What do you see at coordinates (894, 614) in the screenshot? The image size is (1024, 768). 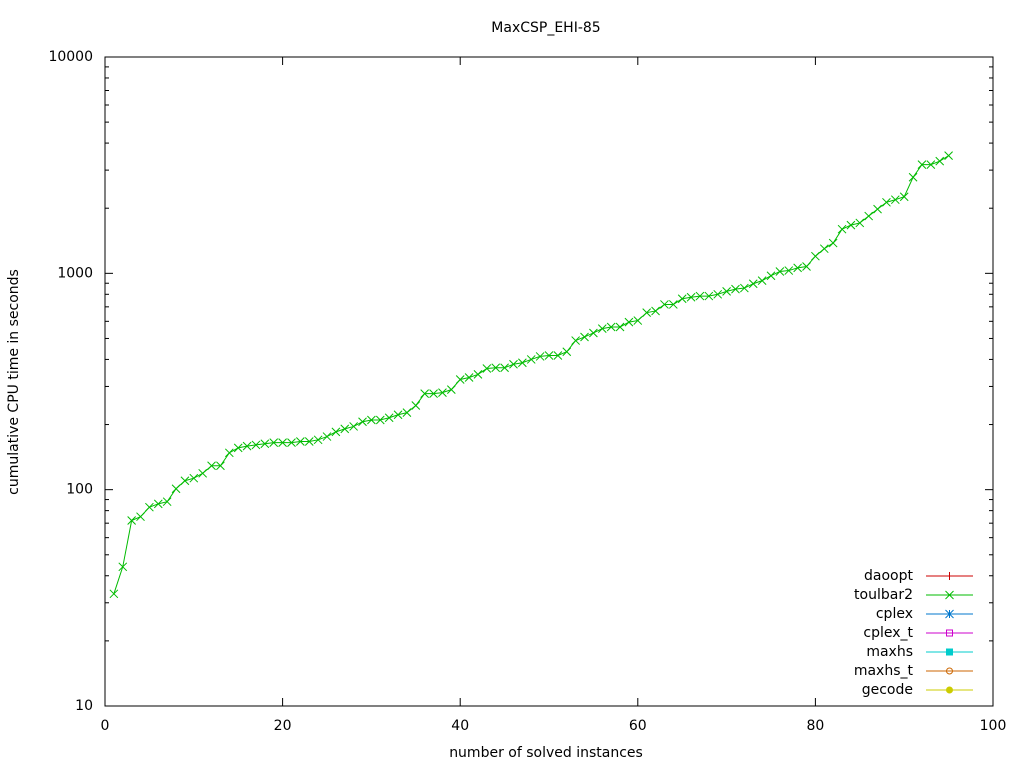 I see `legend-label: cplex` at bounding box center [894, 614].